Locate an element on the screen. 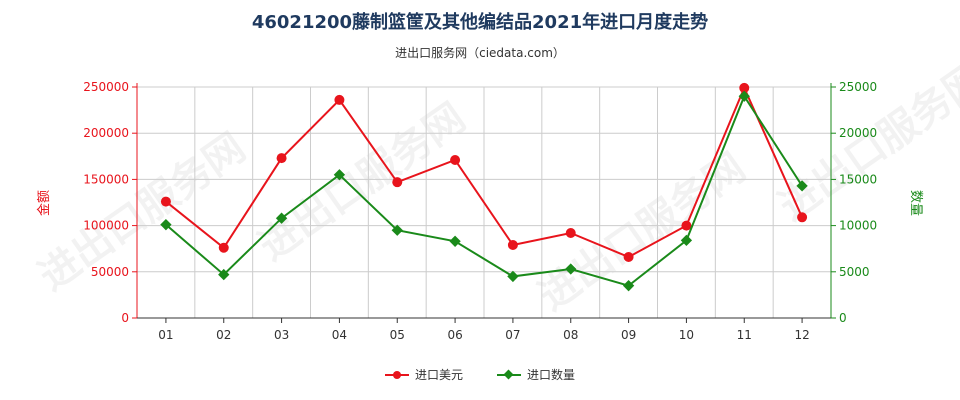 The image size is (960, 400). chart-title: 46021200藤制篮筐及其他编结品2021年进口月度走势 is located at coordinates (480, 22).